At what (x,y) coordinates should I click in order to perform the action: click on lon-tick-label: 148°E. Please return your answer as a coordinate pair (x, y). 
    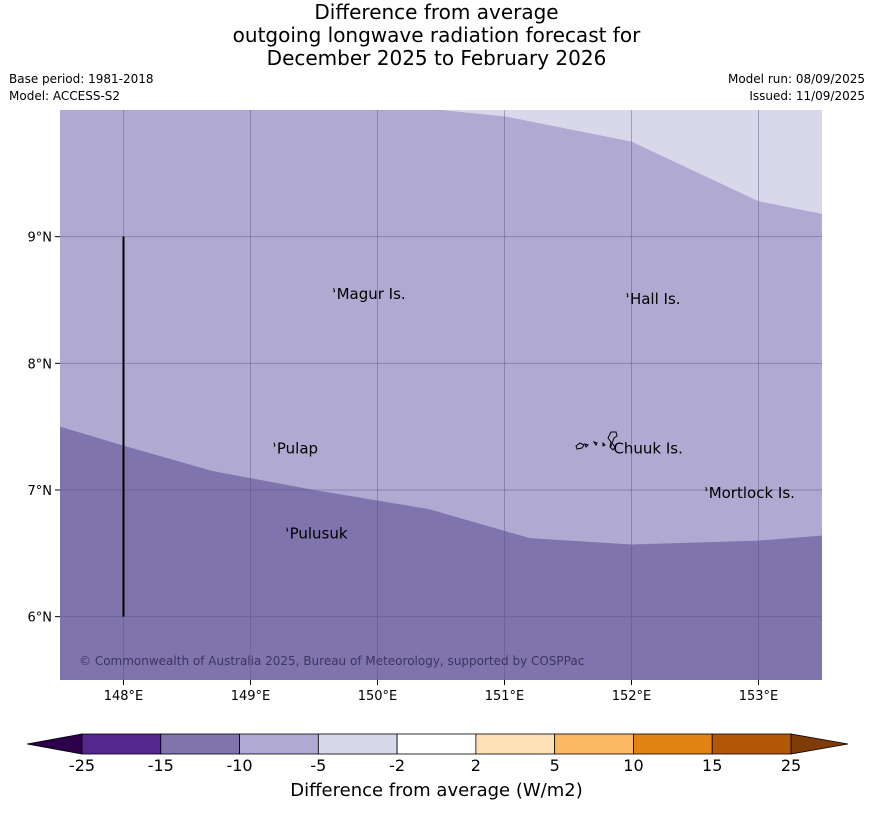
    Looking at the image, I should click on (124, 696).